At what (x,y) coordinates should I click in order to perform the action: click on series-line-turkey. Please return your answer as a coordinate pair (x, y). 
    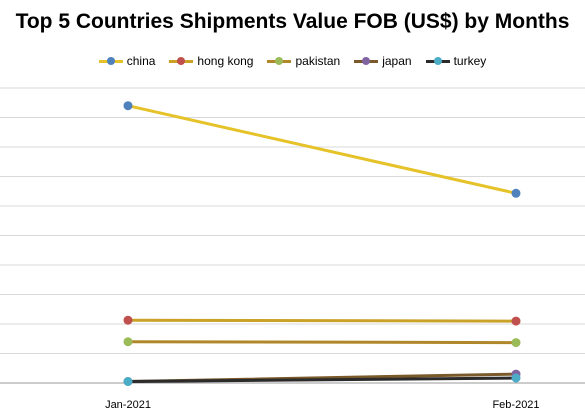
    Looking at the image, I should click on (322, 379).